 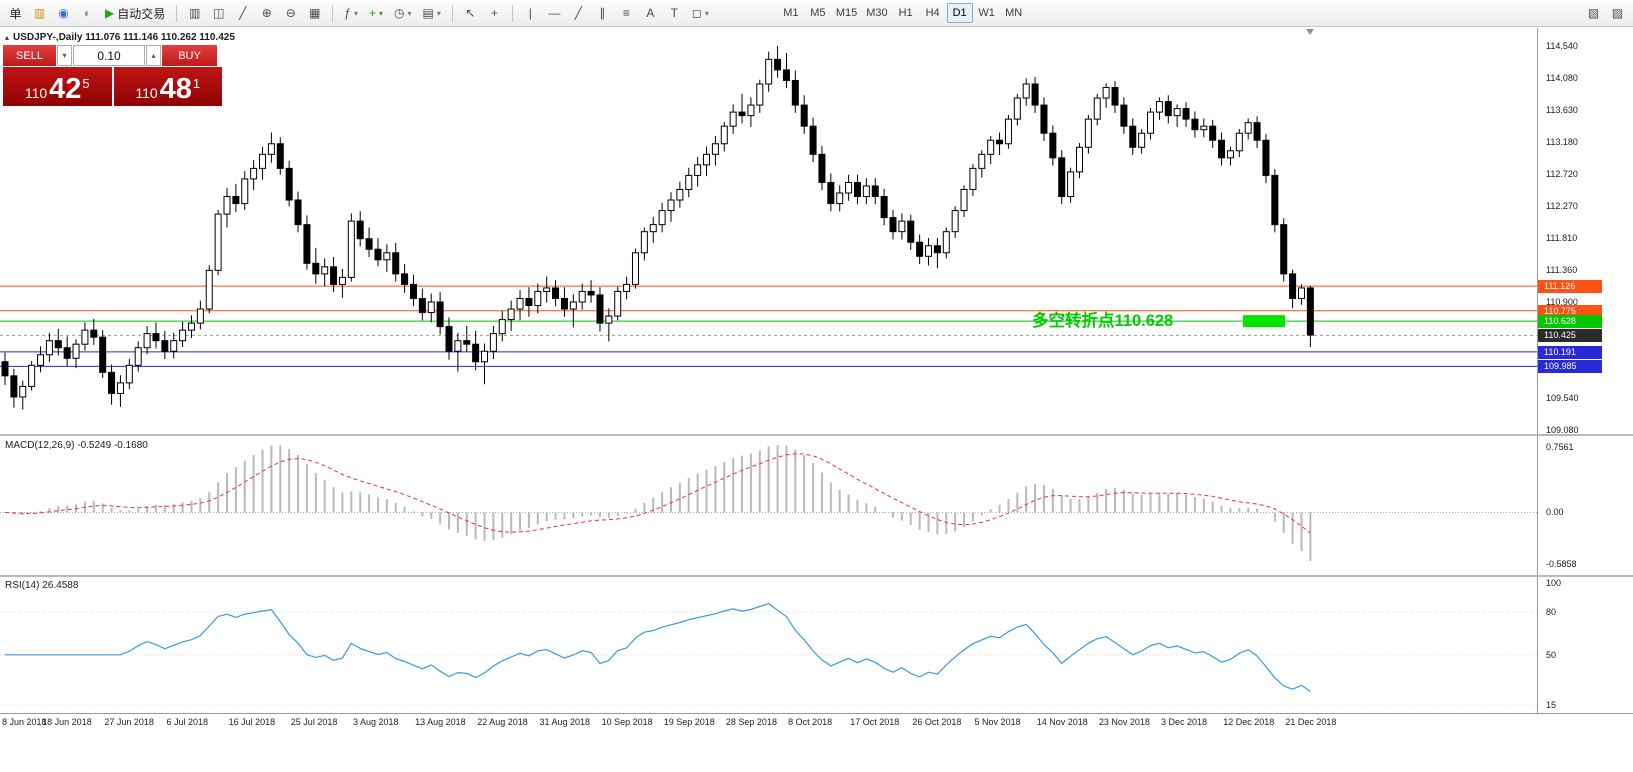 What do you see at coordinates (1617, 13) in the screenshot?
I see `window-list-button: ▨` at bounding box center [1617, 13].